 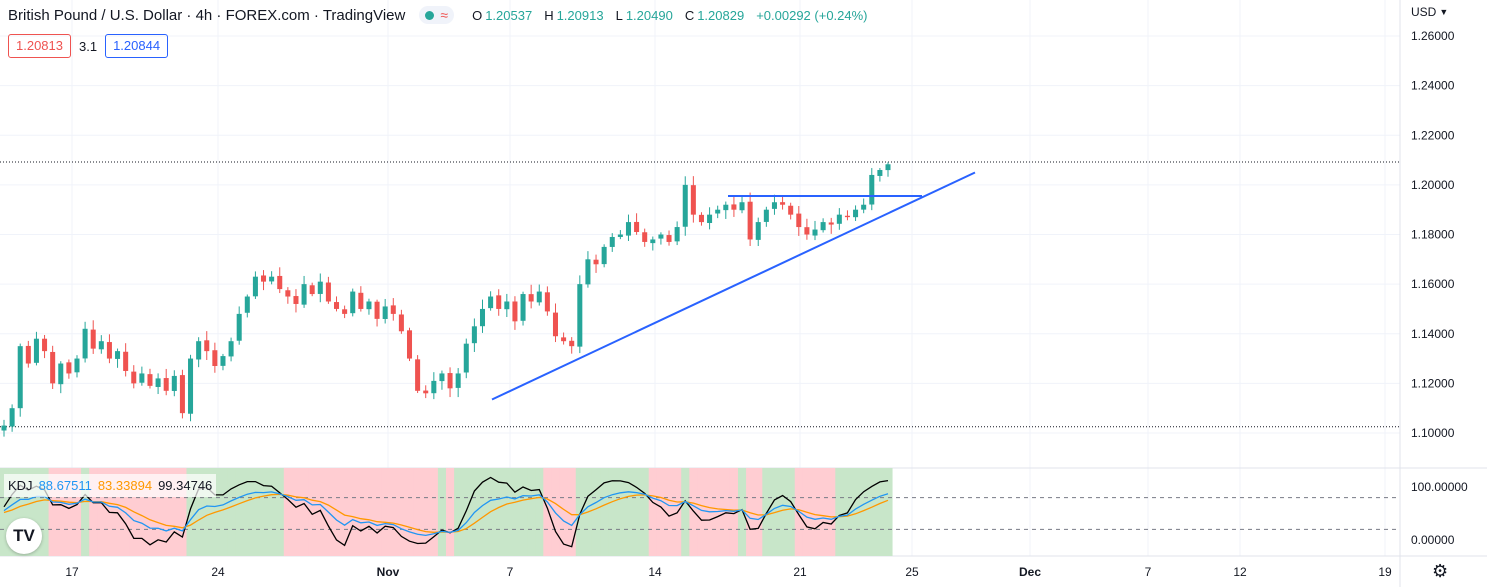 I want to click on gear-icon: ⚙, so click(x=1440, y=571).